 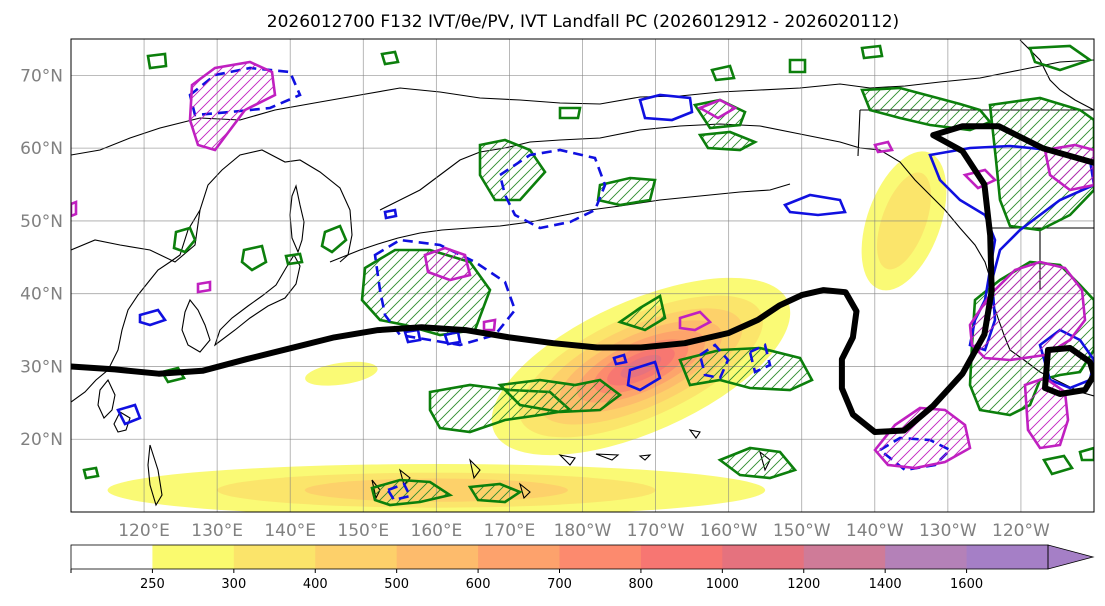 I want to click on colorbar-tick-label: 250, so click(x=152, y=584).